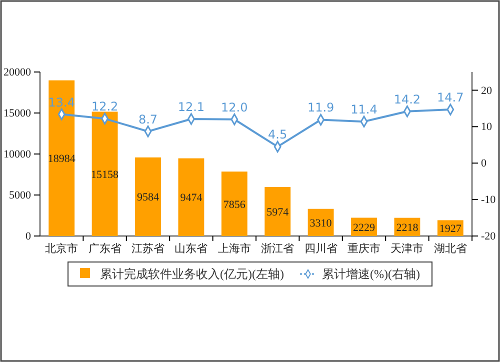  I want to click on data-label: 1927, so click(450, 229).